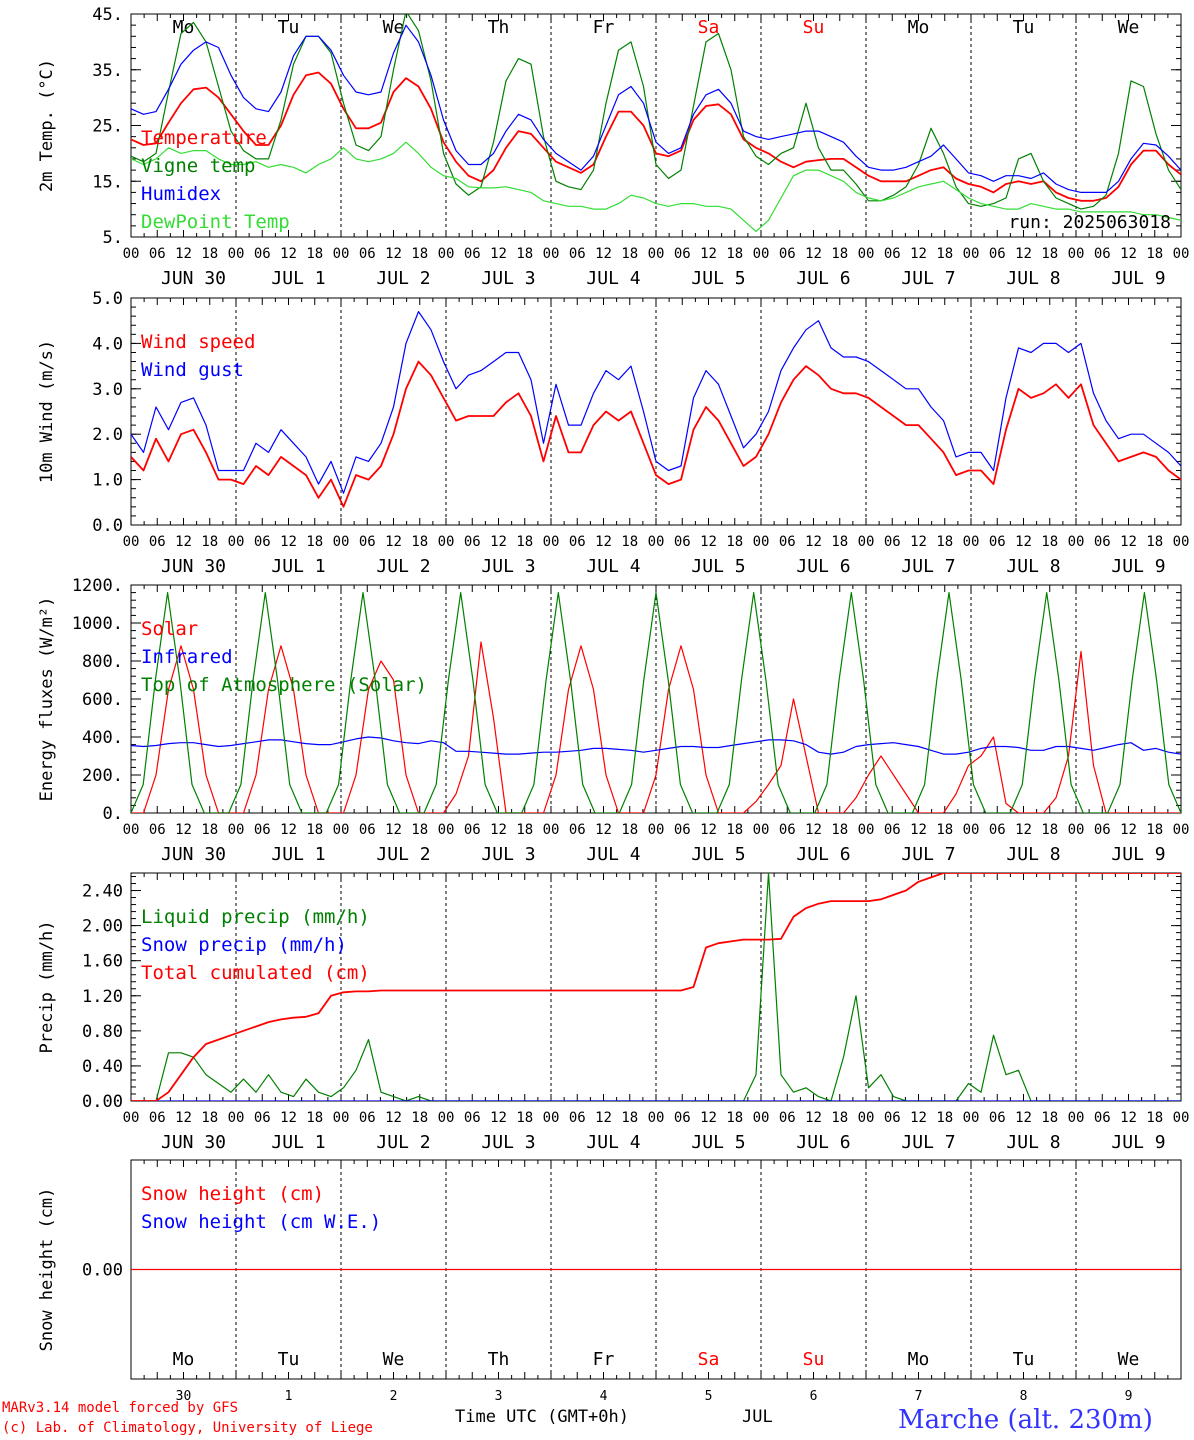  Describe the element at coordinates (656, 987) in the screenshot. I see `series-line-total-cumulated-cm` at that location.